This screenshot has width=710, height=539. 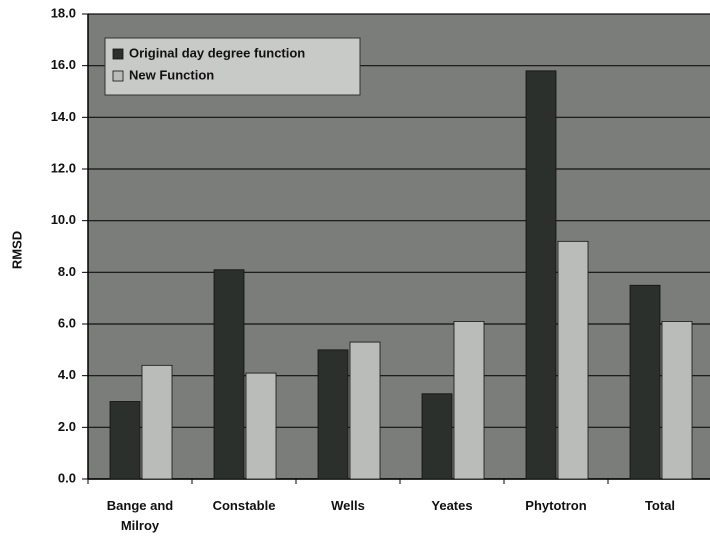 What do you see at coordinates (63, 116) in the screenshot?
I see `y-tick-label: 14.0` at bounding box center [63, 116].